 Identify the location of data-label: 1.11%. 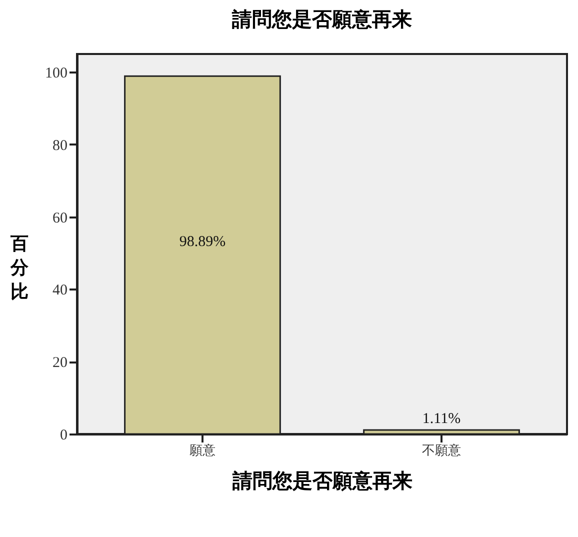
(441, 418).